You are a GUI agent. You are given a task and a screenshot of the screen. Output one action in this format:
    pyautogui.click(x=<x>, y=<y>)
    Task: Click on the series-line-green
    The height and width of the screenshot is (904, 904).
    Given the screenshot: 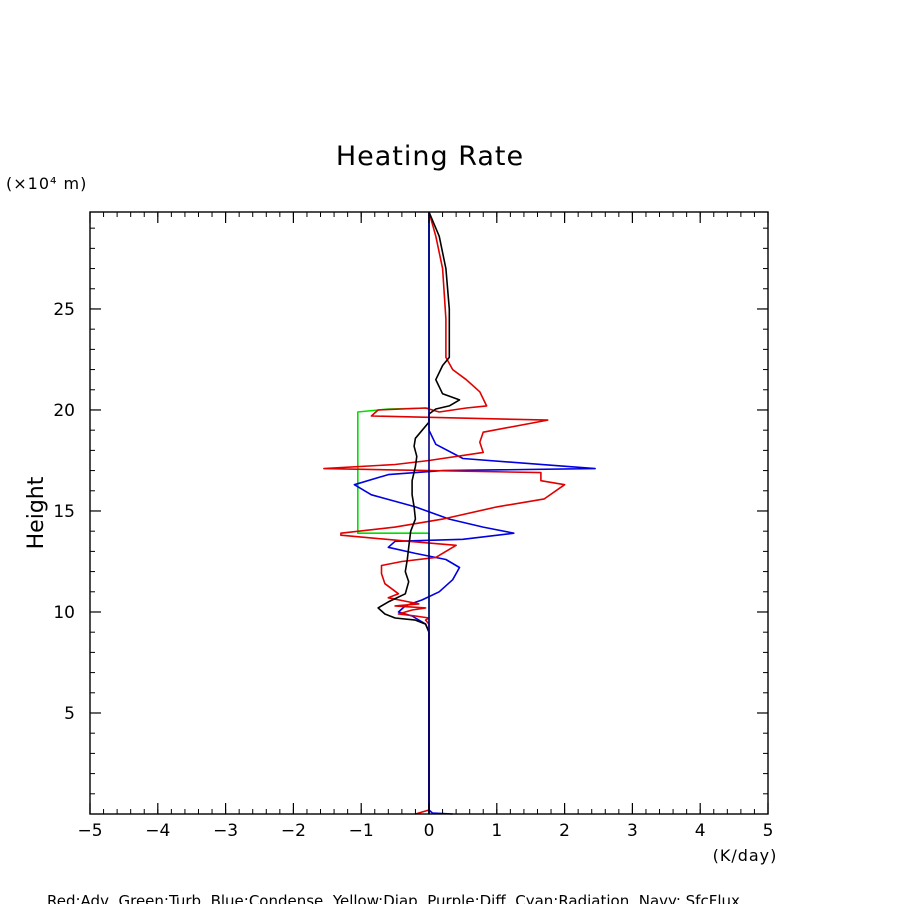 What is the action you would take?
    pyautogui.click(x=393, y=513)
    